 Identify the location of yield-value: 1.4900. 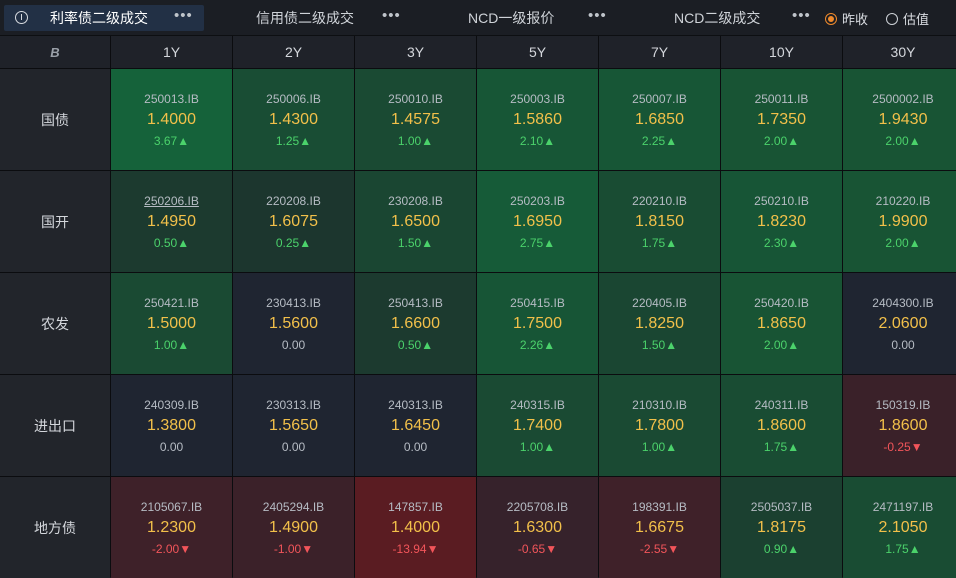
(293, 527).